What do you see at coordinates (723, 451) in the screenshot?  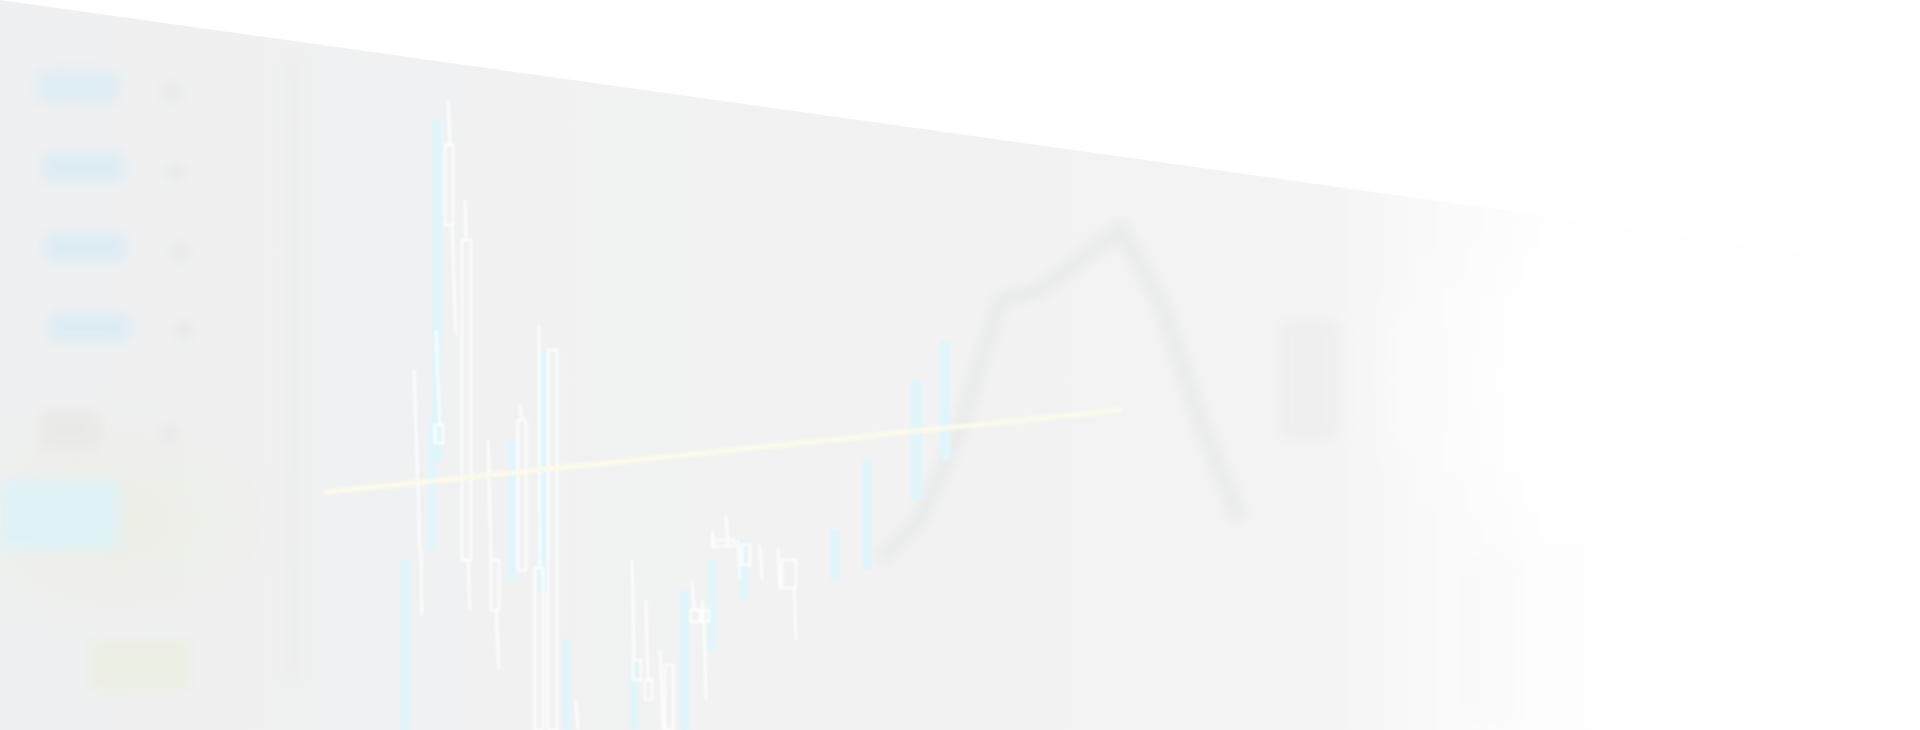 I see `trend-line-graphic` at bounding box center [723, 451].